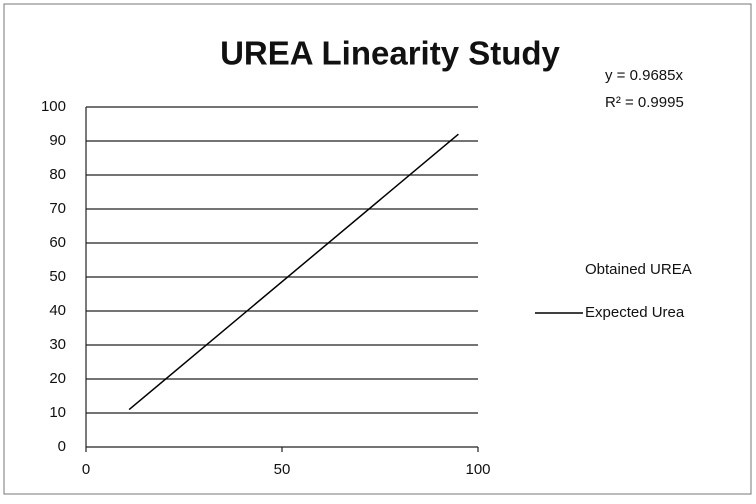  What do you see at coordinates (57, 344) in the screenshot?
I see `y-tick-label: 30` at bounding box center [57, 344].